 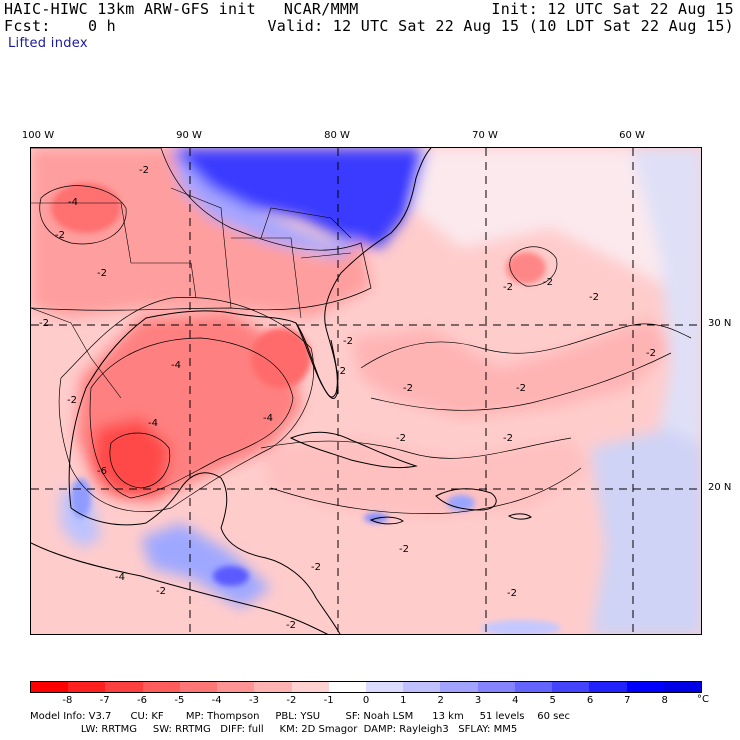 What do you see at coordinates (140, 460) in the screenshot?
I see `contour-minus6-campeche` at bounding box center [140, 460].